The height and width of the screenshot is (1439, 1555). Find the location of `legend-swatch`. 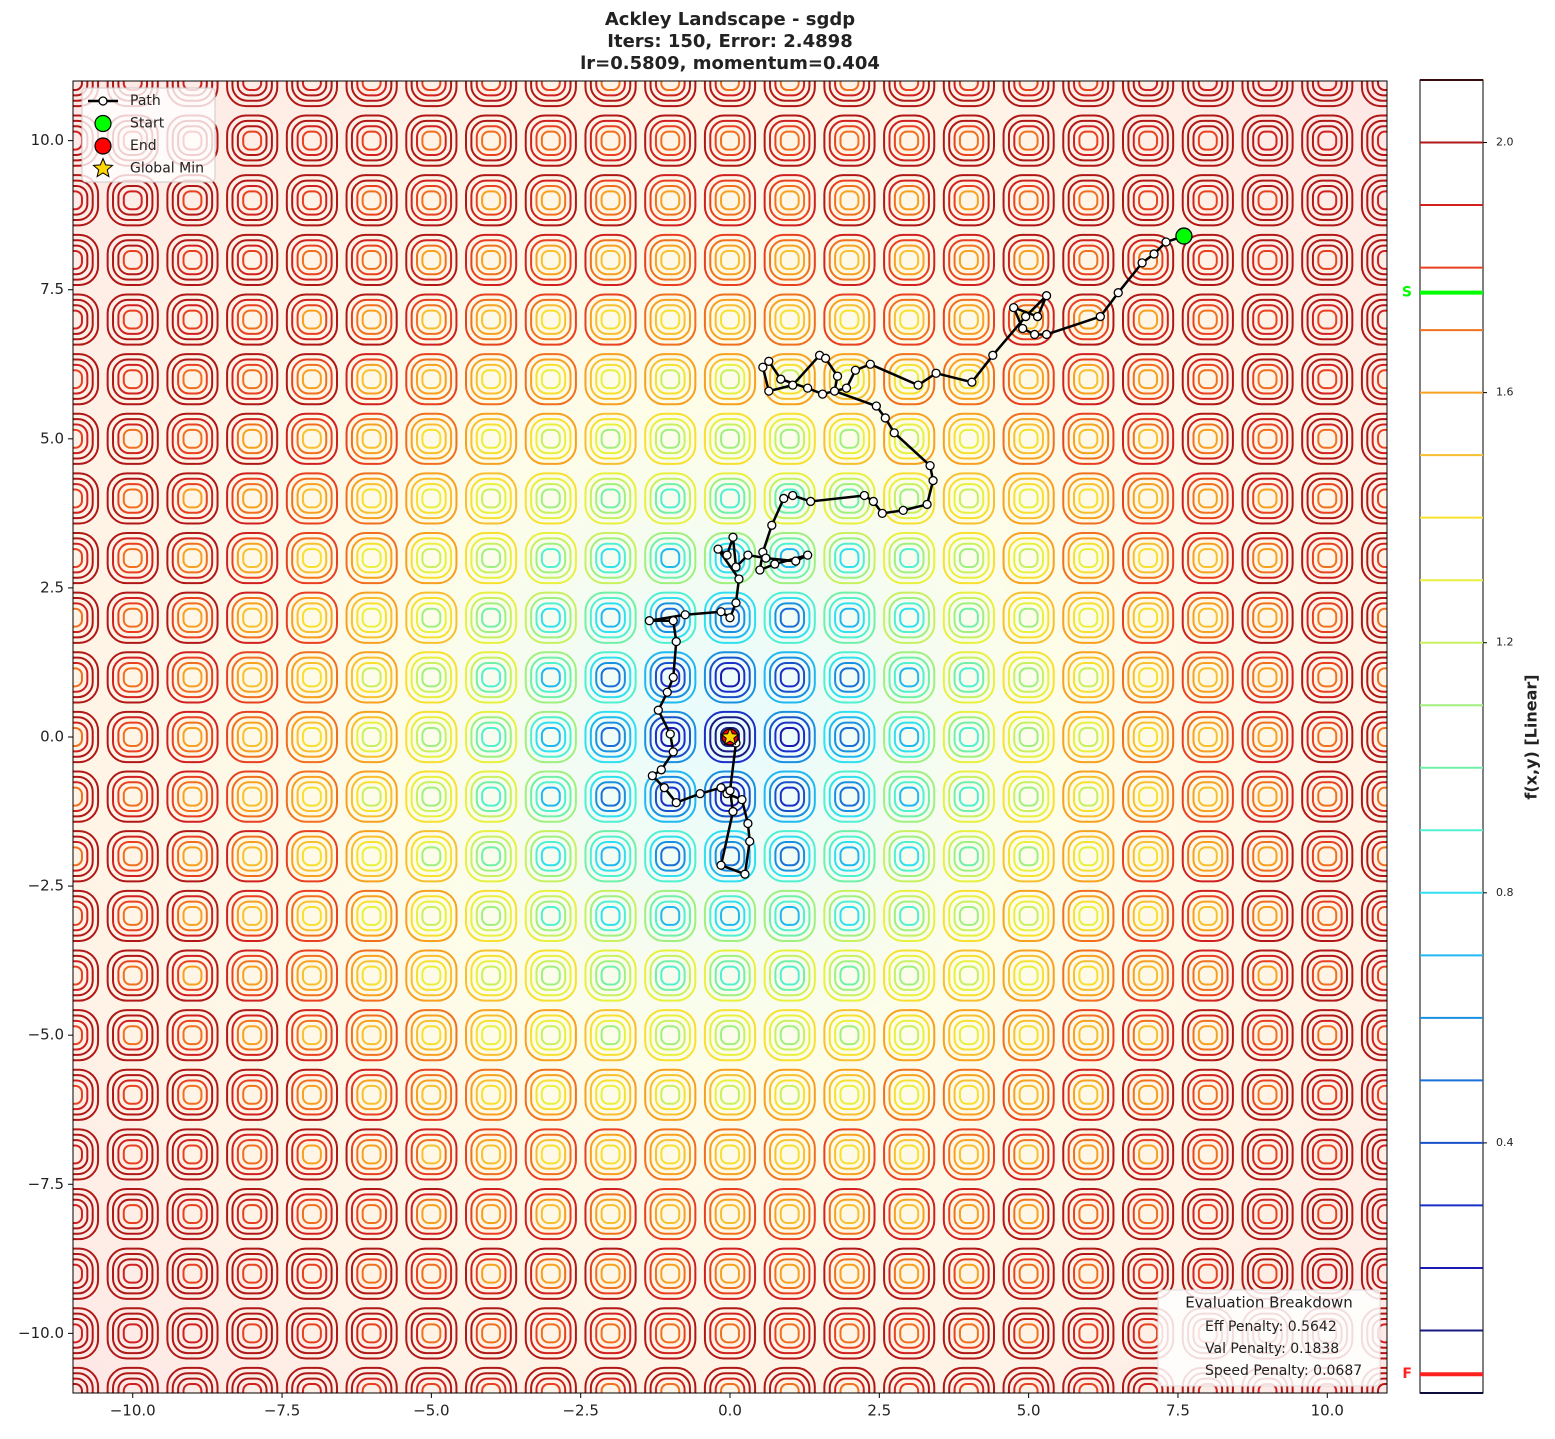

legend-swatch is located at coordinates (103, 101).